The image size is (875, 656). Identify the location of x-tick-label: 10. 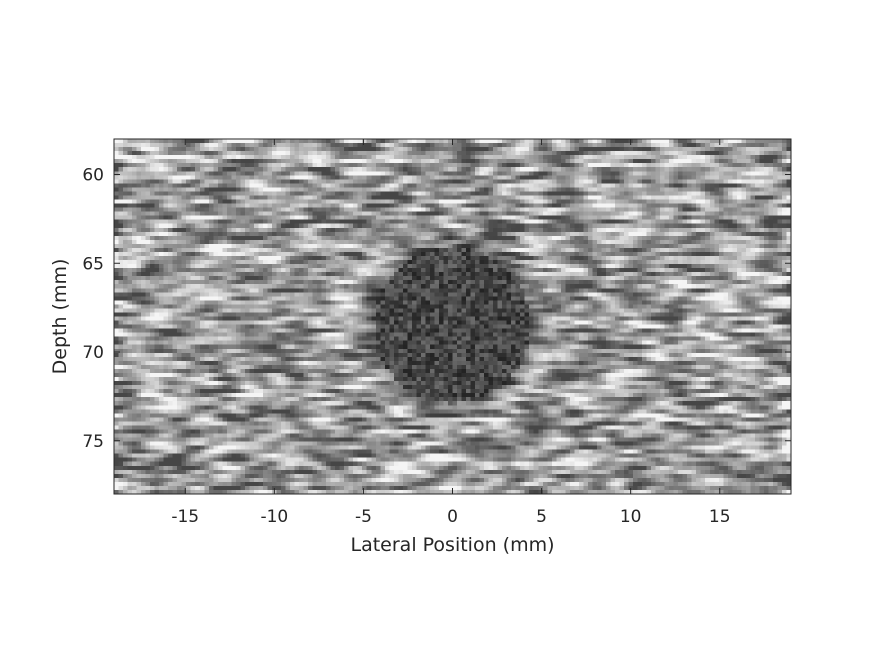
(631, 517).